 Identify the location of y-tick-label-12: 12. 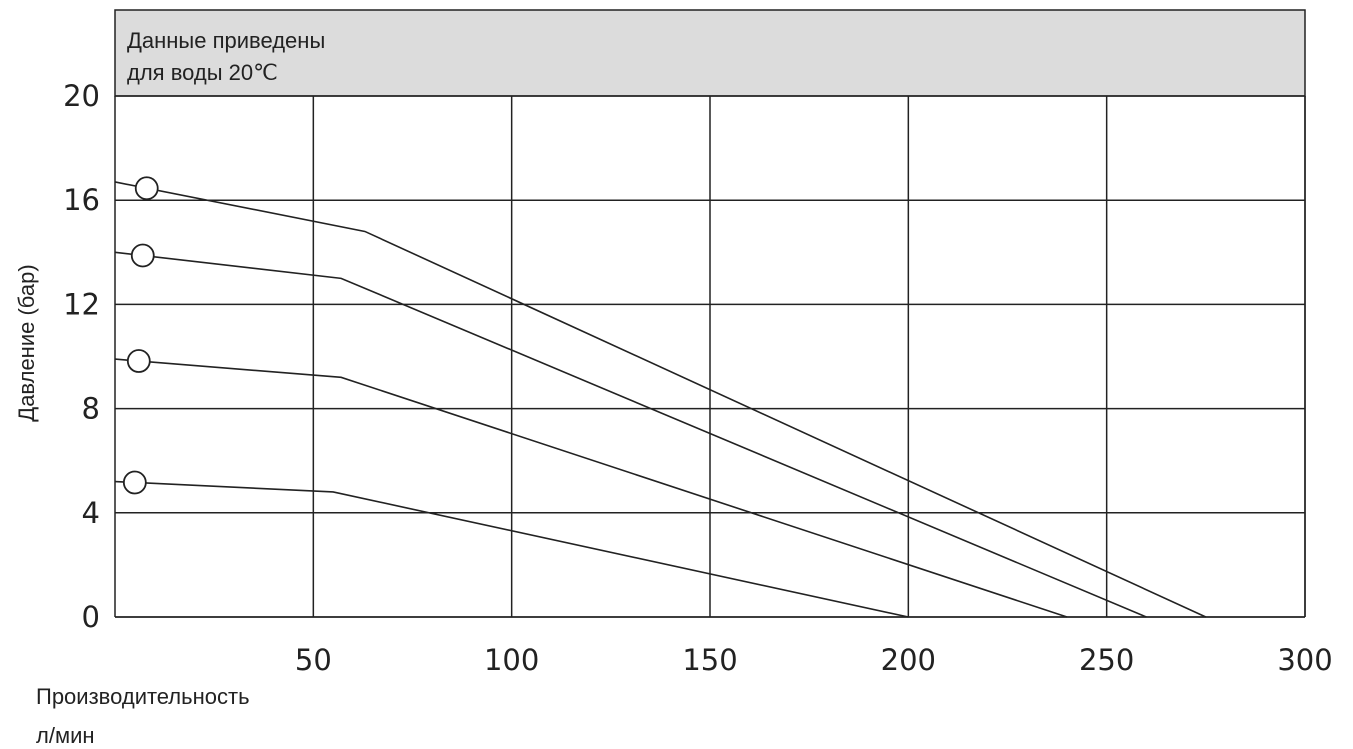
(81, 304).